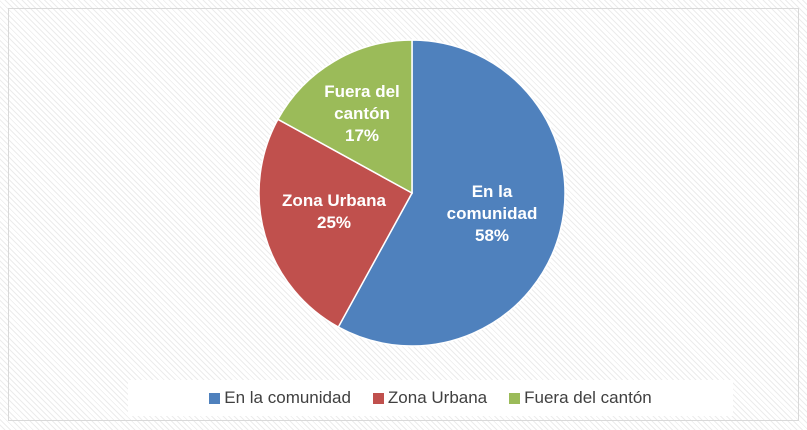 The width and height of the screenshot is (807, 430). I want to click on legend-item: Zona Urbana, so click(430, 398).